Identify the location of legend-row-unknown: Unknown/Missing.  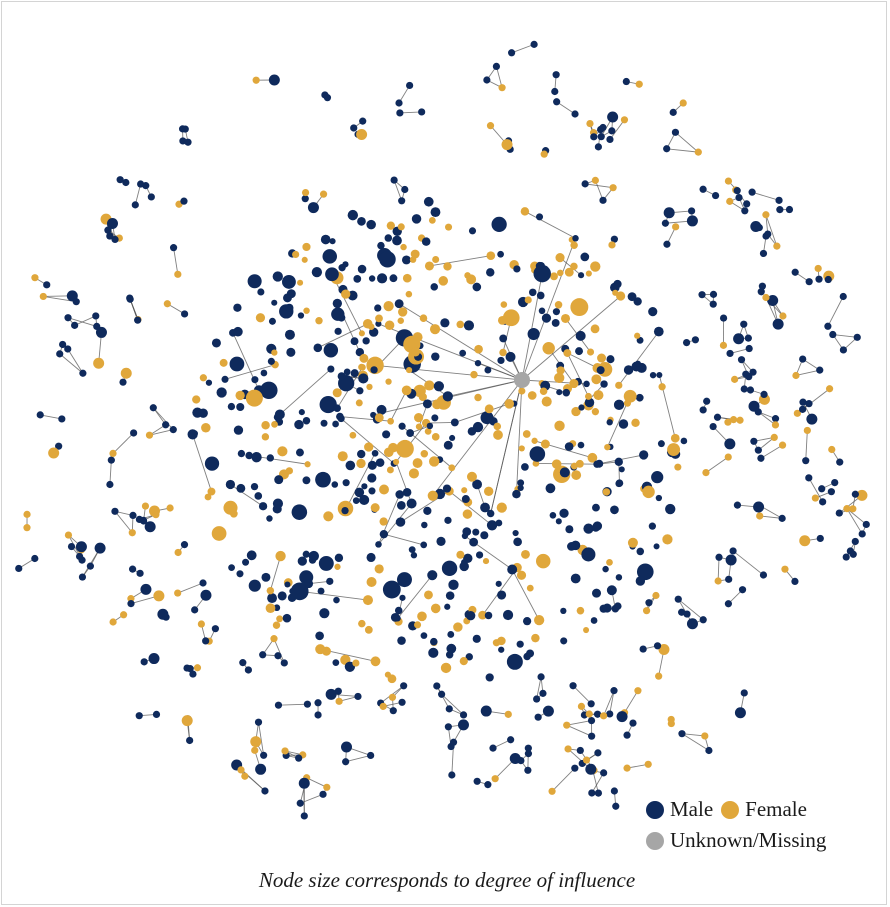
(766, 840).